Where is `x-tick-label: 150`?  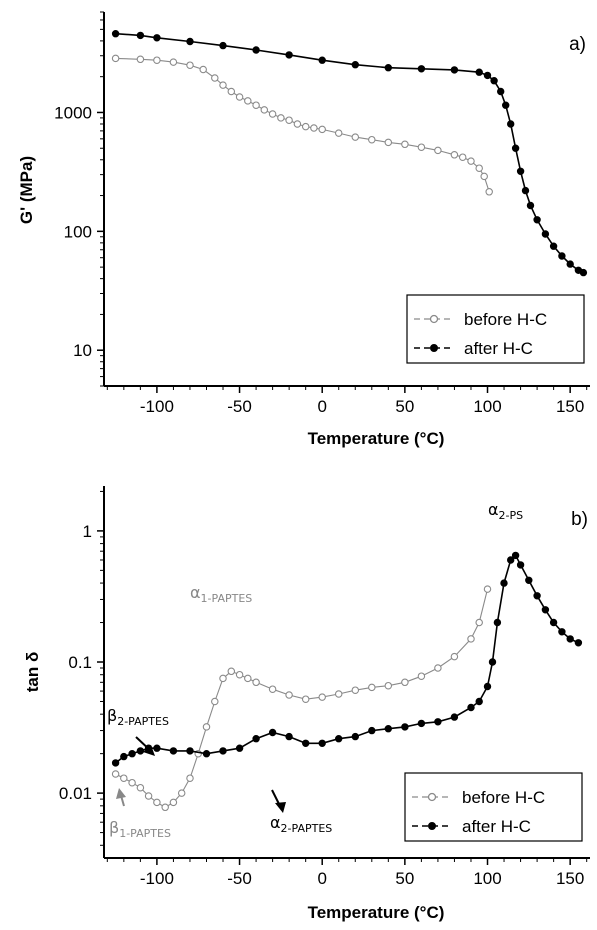 x-tick-label: 150 is located at coordinates (570, 878).